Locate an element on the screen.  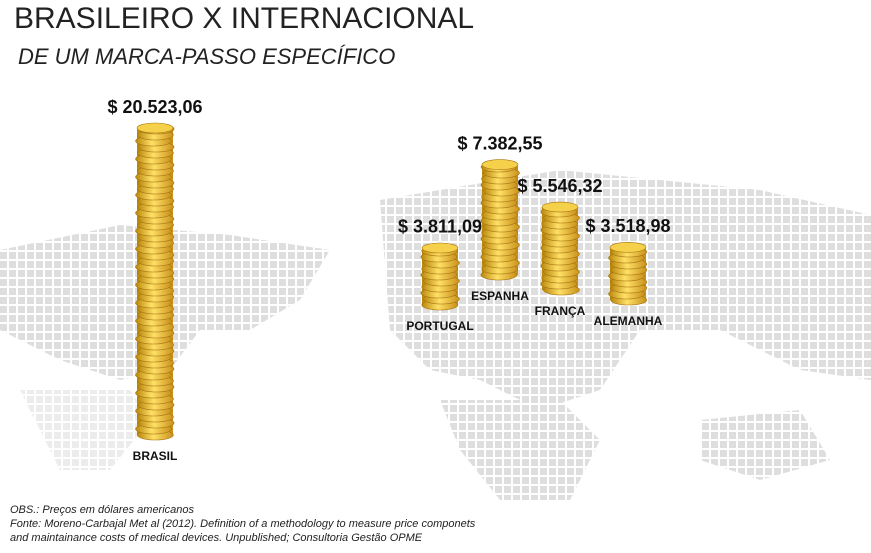
value-label: $ 7.382,55 is located at coordinates (499, 143).